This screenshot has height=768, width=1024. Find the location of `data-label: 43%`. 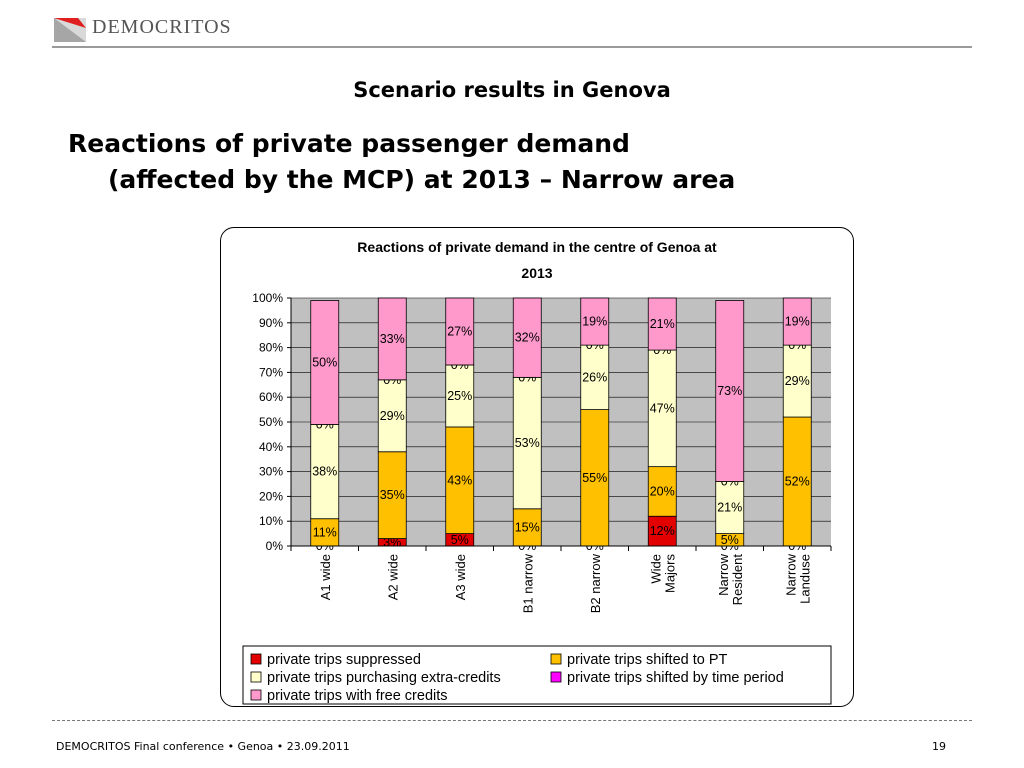

data-label: 43% is located at coordinates (459, 480).